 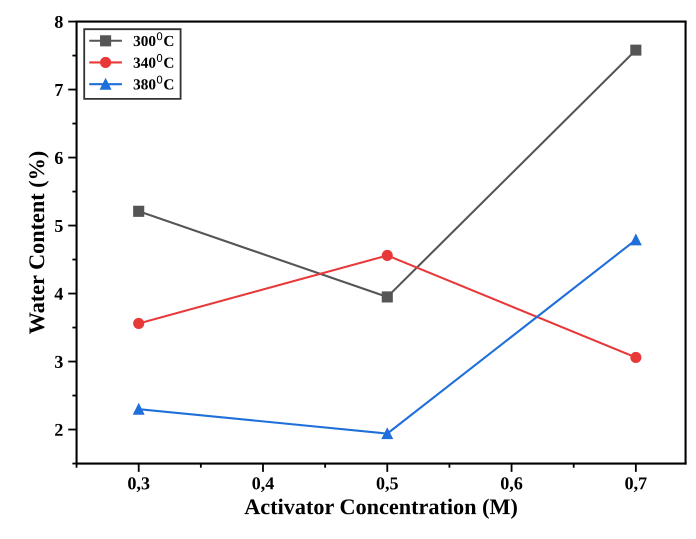 I want to click on y-tick-label: 5, so click(x=59, y=226).